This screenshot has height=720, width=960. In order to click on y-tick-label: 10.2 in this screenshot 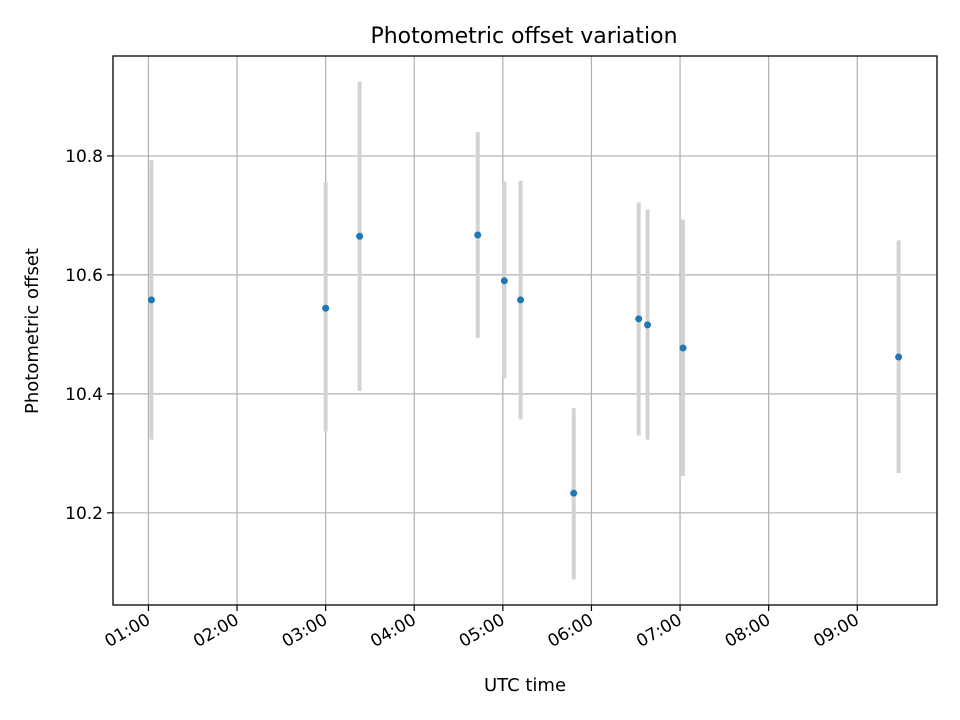, I will do `click(84, 514)`.